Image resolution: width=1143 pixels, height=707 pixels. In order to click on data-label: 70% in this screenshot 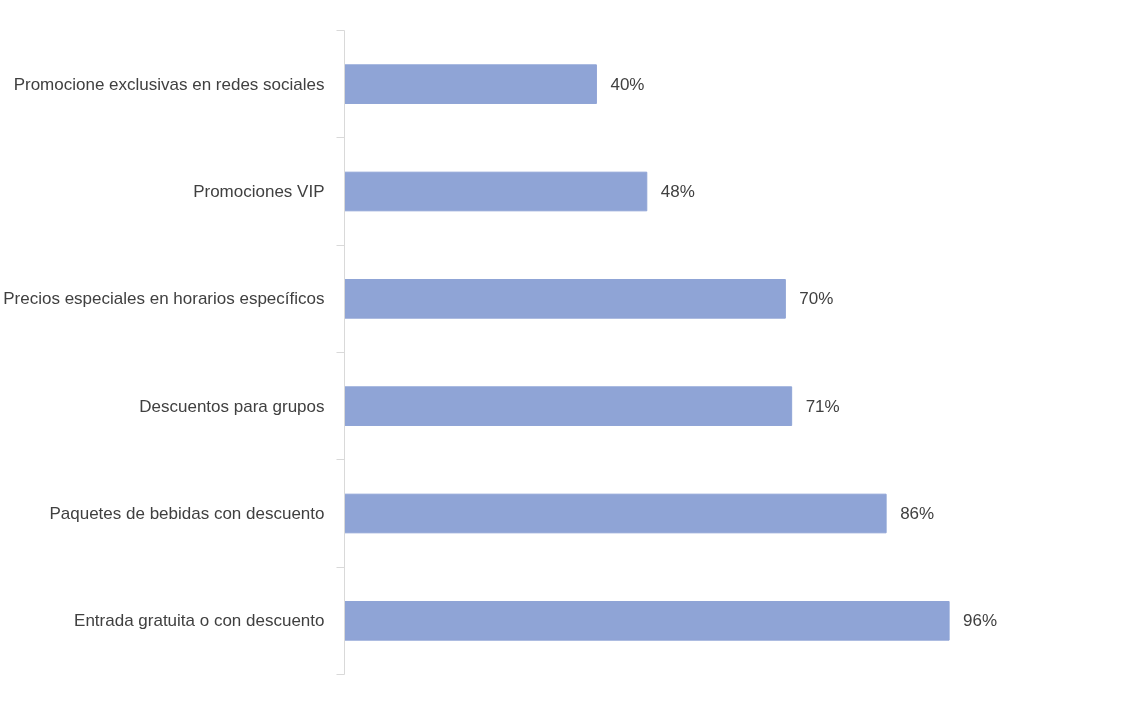, I will do `click(816, 299)`.